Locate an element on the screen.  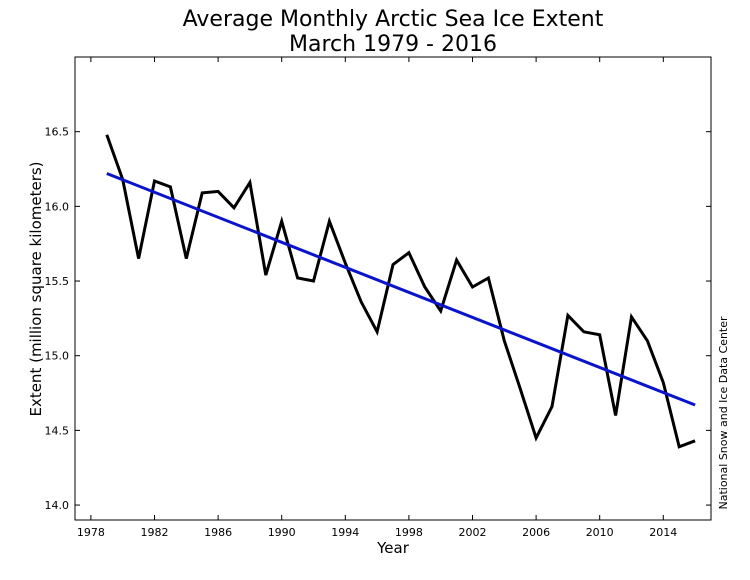
x-tick-label: 2010 is located at coordinates (600, 532).